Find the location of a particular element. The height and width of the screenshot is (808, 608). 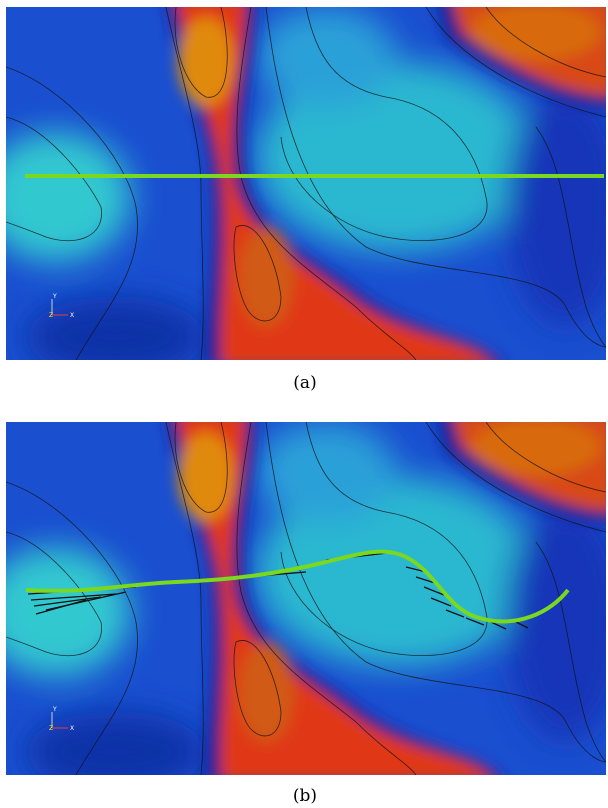

streamline is located at coordinates (297, 586).